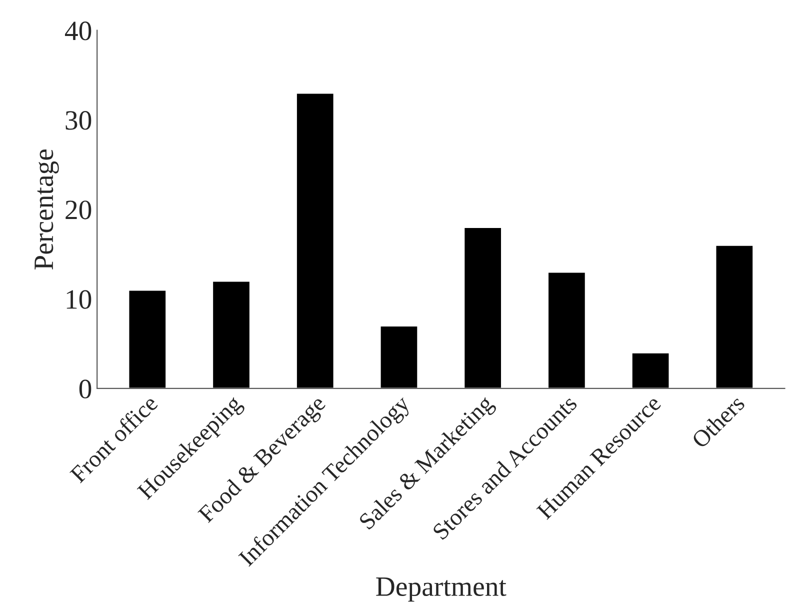  What do you see at coordinates (441, 590) in the screenshot?
I see `x-axis-title: Department` at bounding box center [441, 590].